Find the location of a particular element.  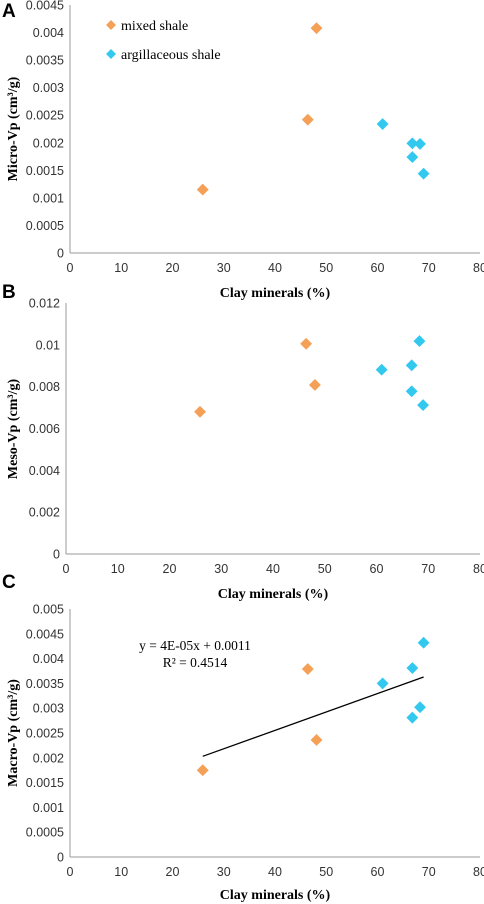

y-tick-label: 0.005 is located at coordinates (48, 610).